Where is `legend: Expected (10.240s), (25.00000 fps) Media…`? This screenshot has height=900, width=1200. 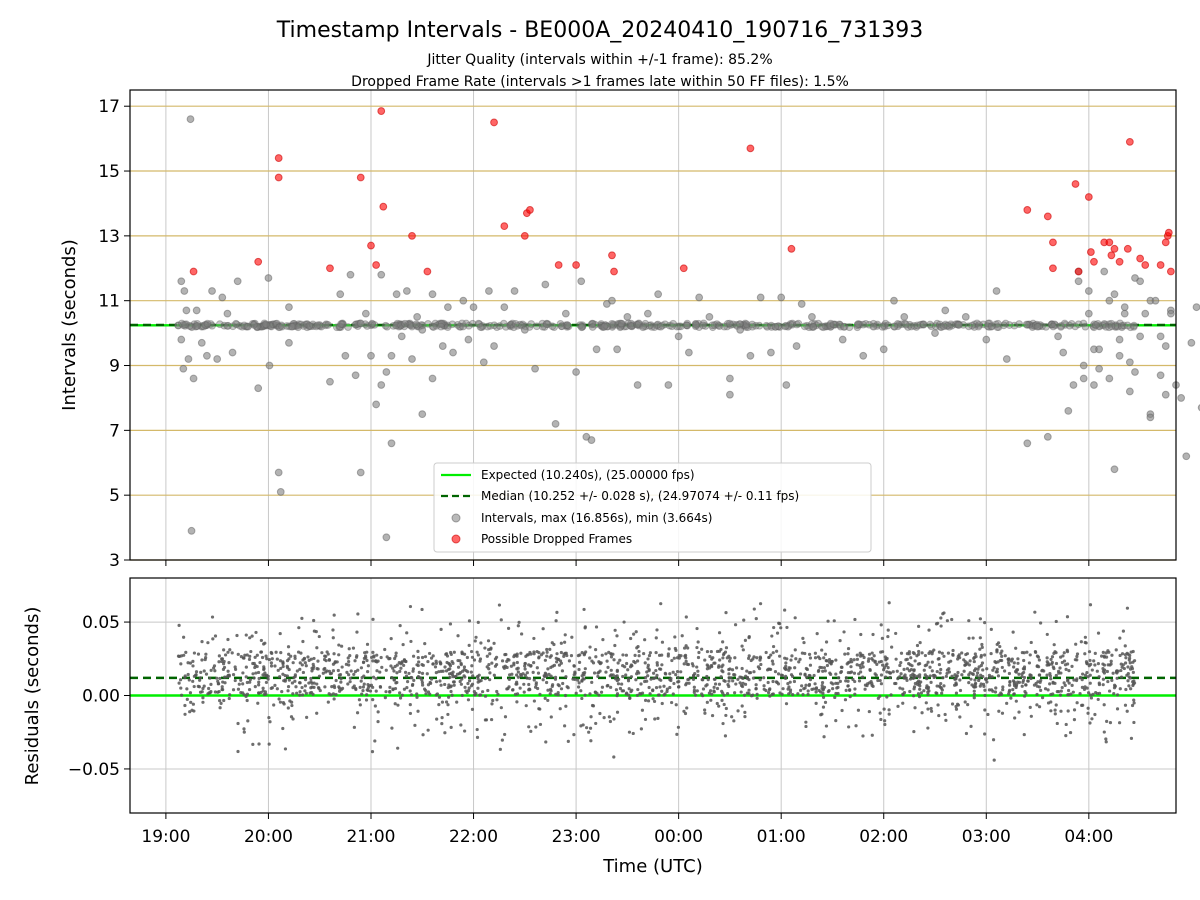
legend: Expected (10.240s), (25.00000 fps) Media… is located at coordinates (652, 507).